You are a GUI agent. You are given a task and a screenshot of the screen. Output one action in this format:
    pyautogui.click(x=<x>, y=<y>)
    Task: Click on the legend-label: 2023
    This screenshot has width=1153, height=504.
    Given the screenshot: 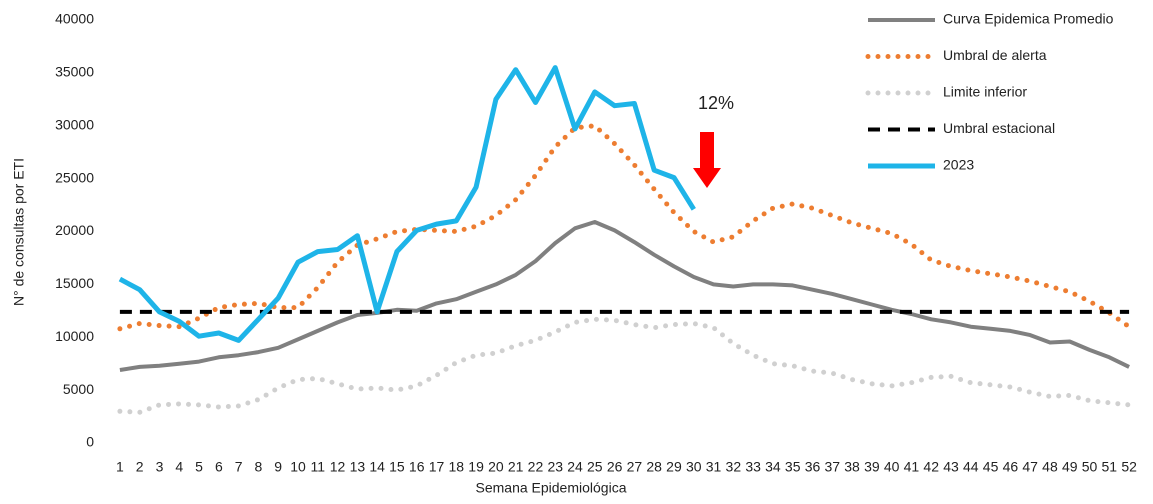 What is the action you would take?
    pyautogui.click(x=958, y=165)
    